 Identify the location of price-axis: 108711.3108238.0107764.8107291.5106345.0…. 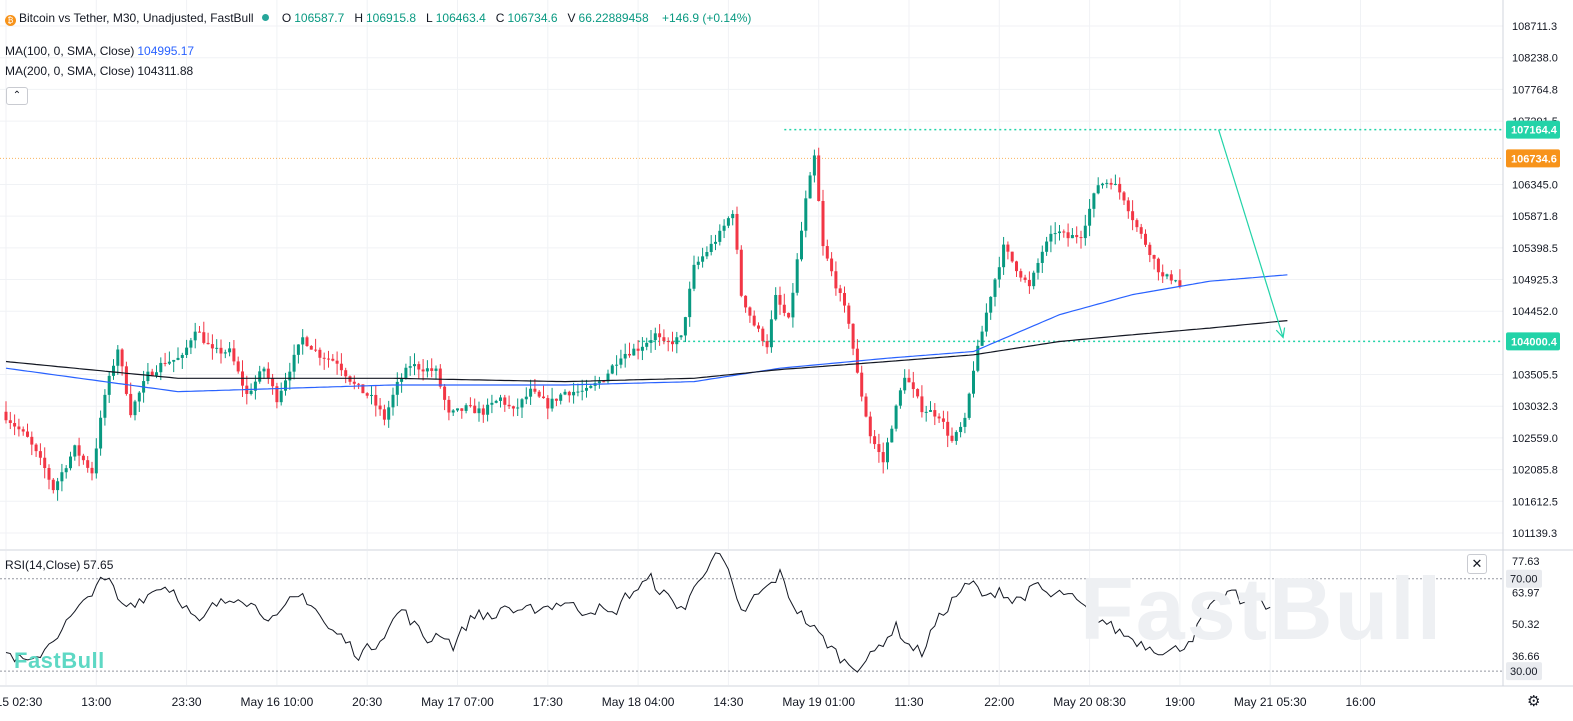
(1533, 351).